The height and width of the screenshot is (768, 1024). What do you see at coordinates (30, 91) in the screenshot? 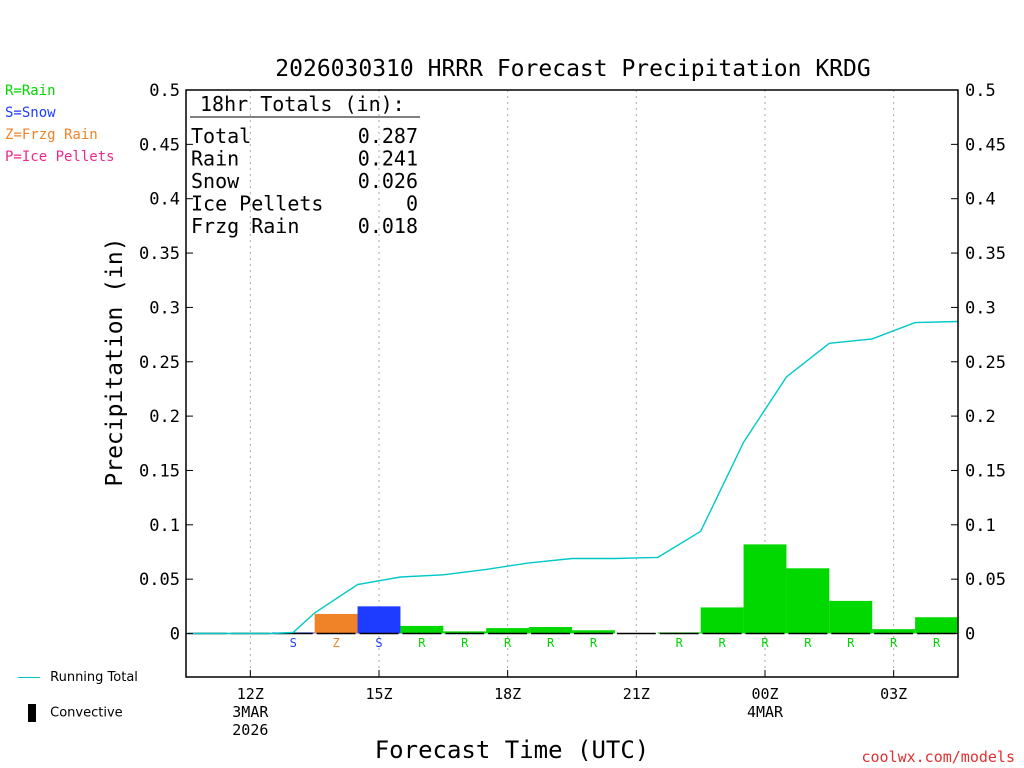
I see `legend-rain: R=Rain` at bounding box center [30, 91].